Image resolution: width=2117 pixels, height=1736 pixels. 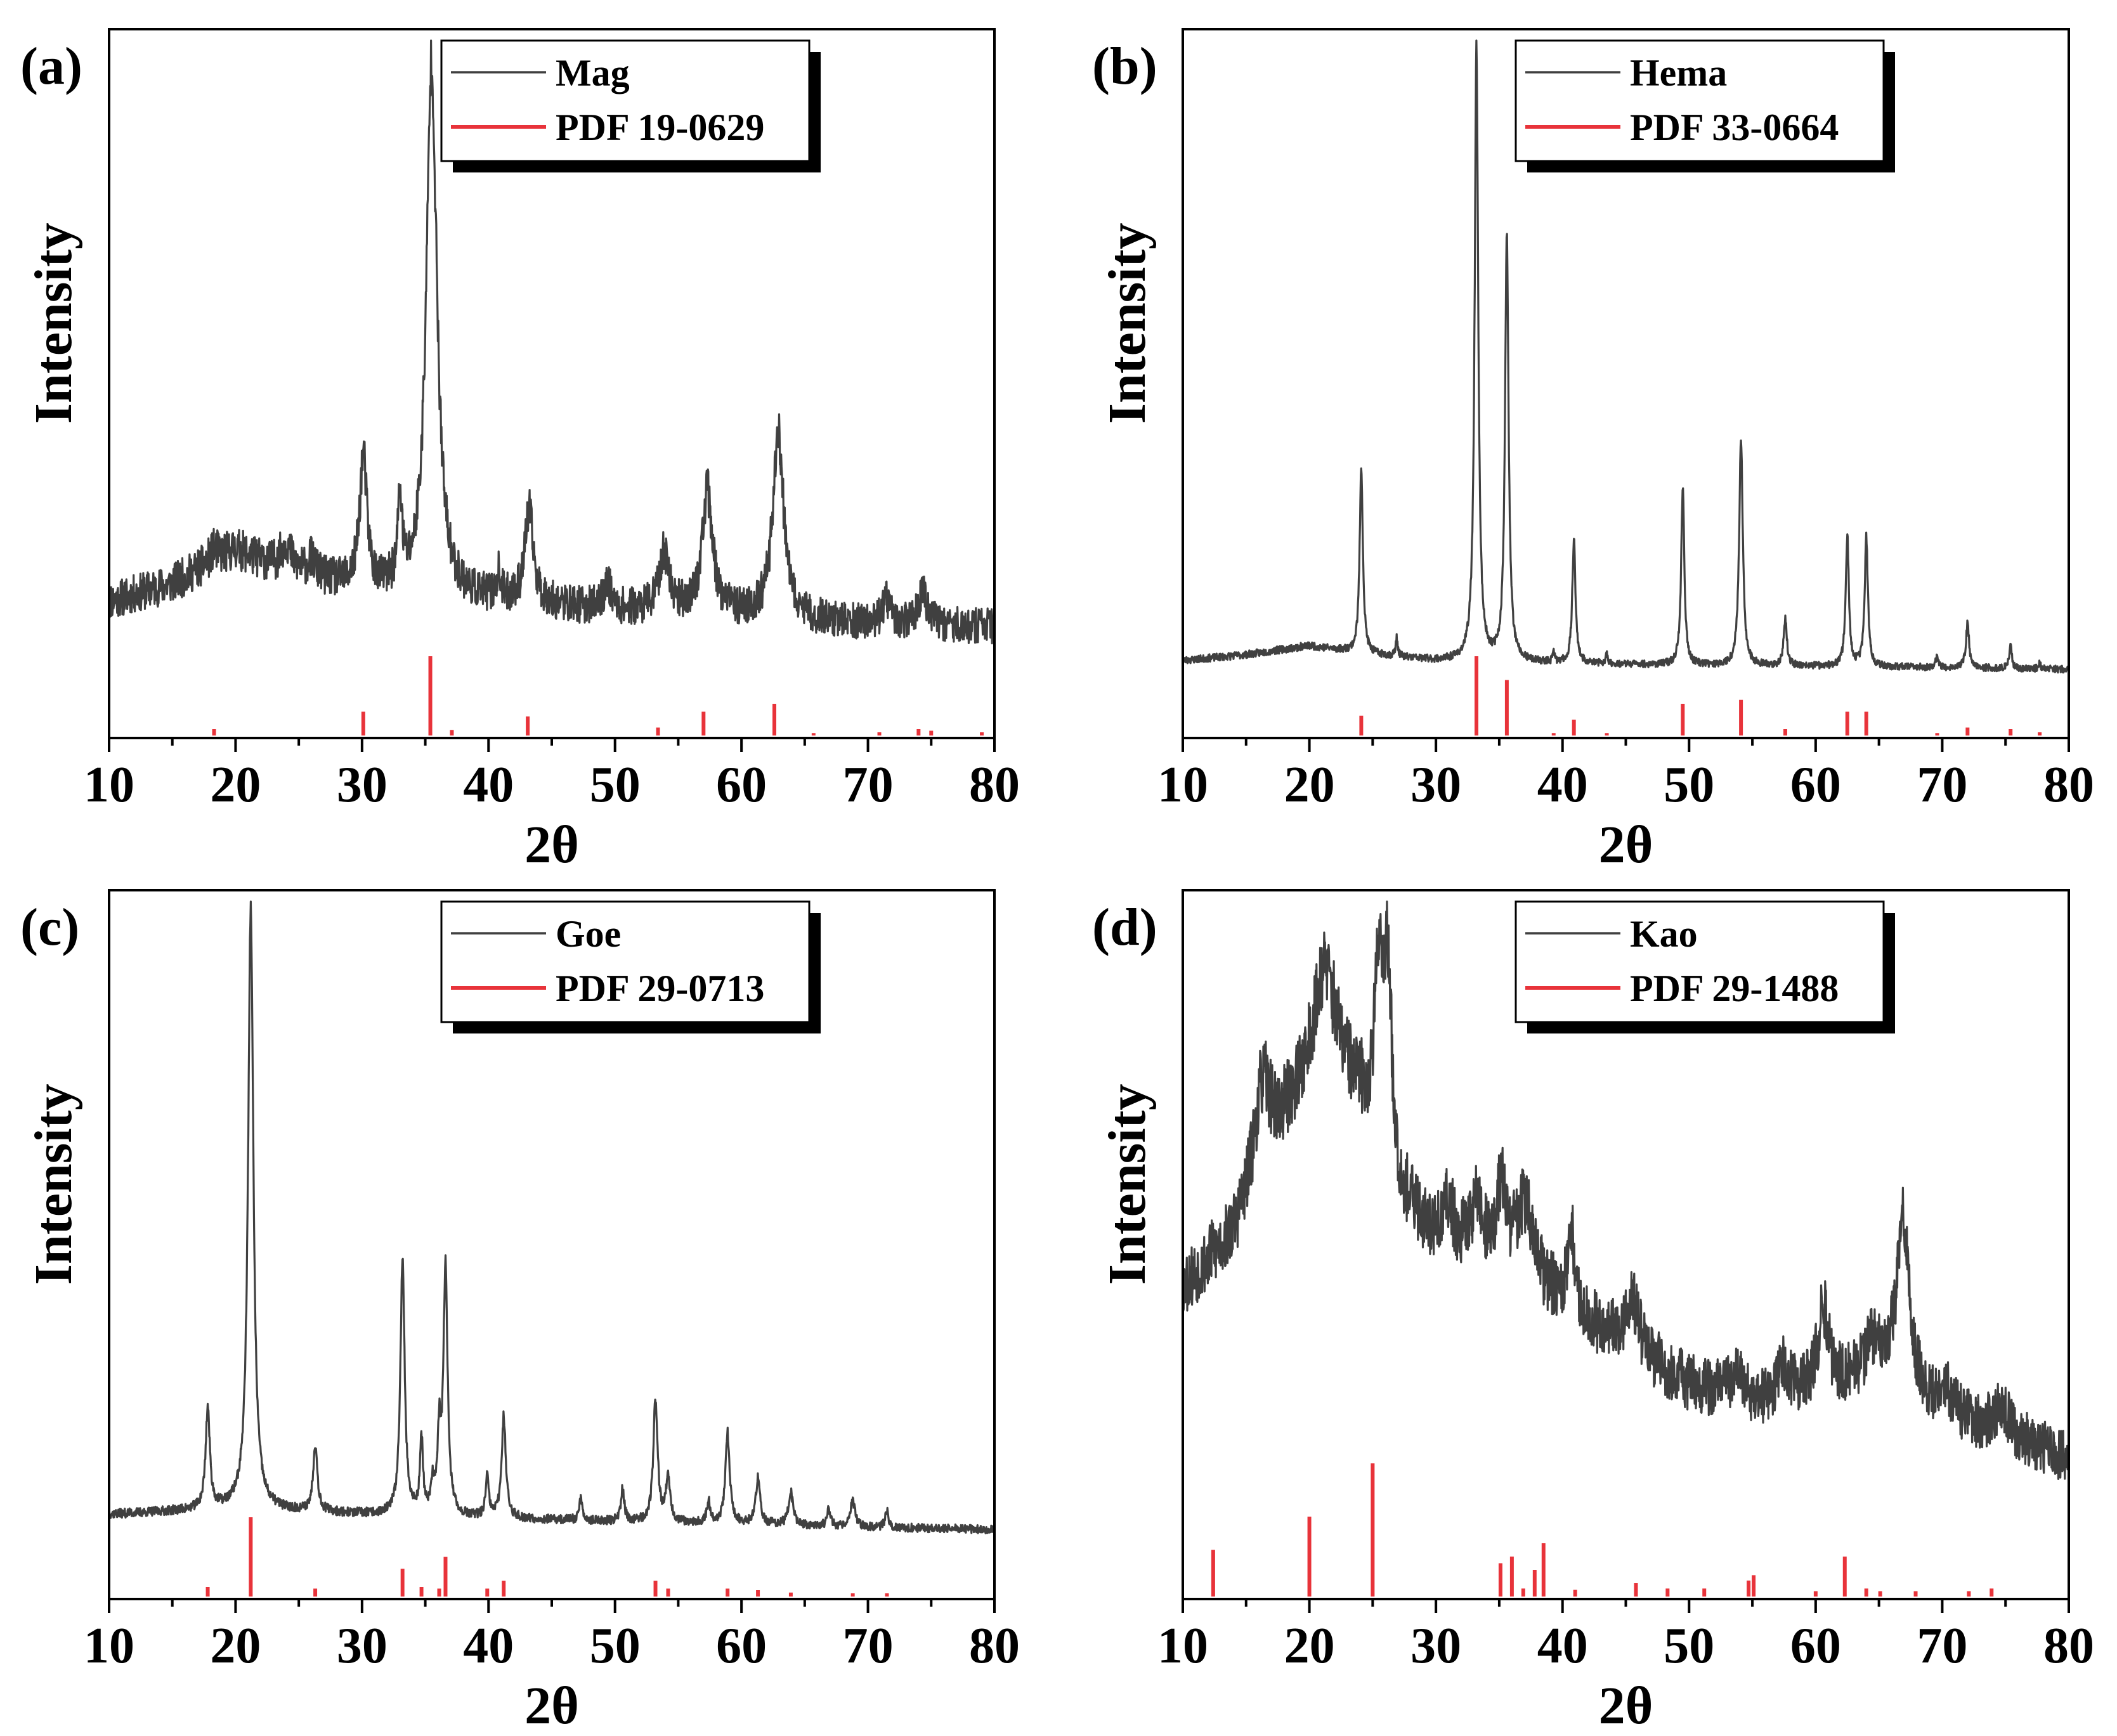 What do you see at coordinates (660, 127) in the screenshot?
I see `legend-label: PDF 19-0629` at bounding box center [660, 127].